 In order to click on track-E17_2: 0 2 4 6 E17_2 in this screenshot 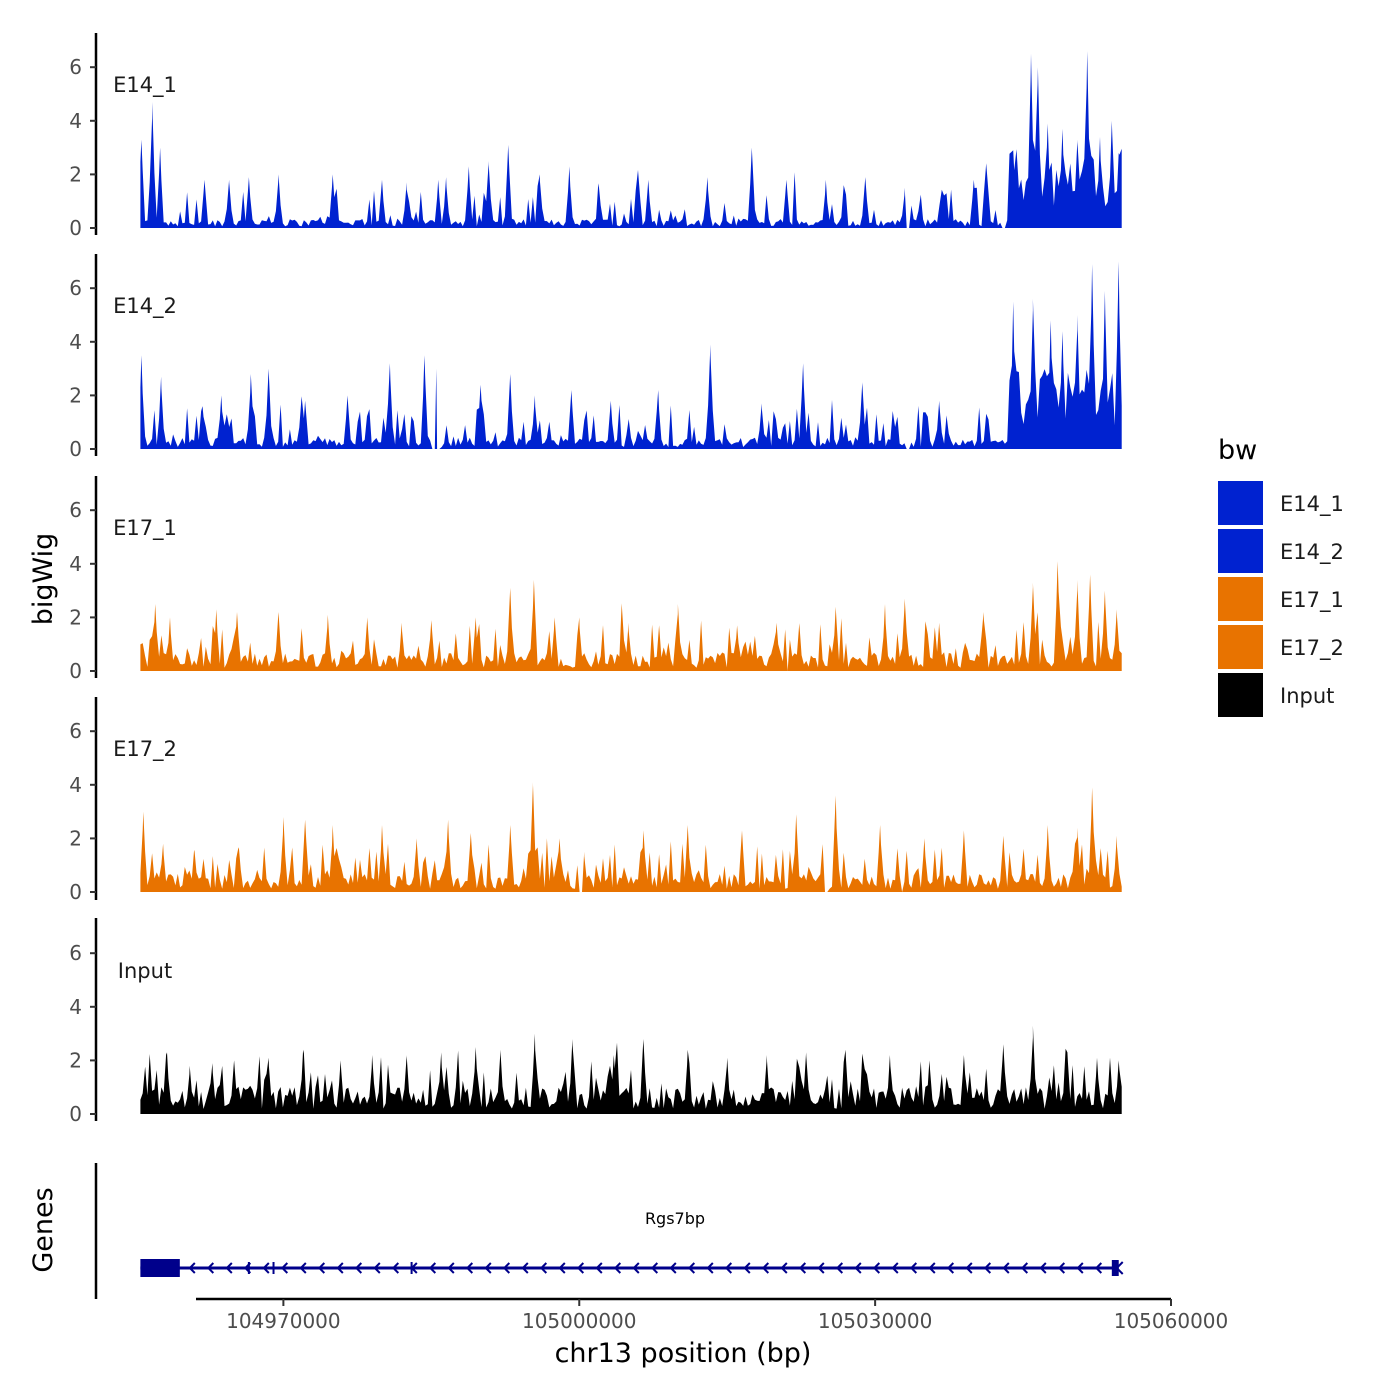, I will do `click(595, 800)`.